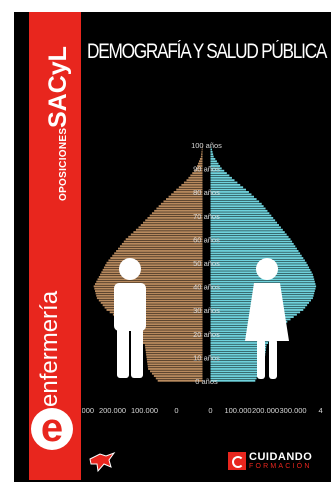 This screenshot has height=492, width=331. Describe the element at coordinates (206, 334) in the screenshot. I see `age-tick-label: 20 años` at that location.